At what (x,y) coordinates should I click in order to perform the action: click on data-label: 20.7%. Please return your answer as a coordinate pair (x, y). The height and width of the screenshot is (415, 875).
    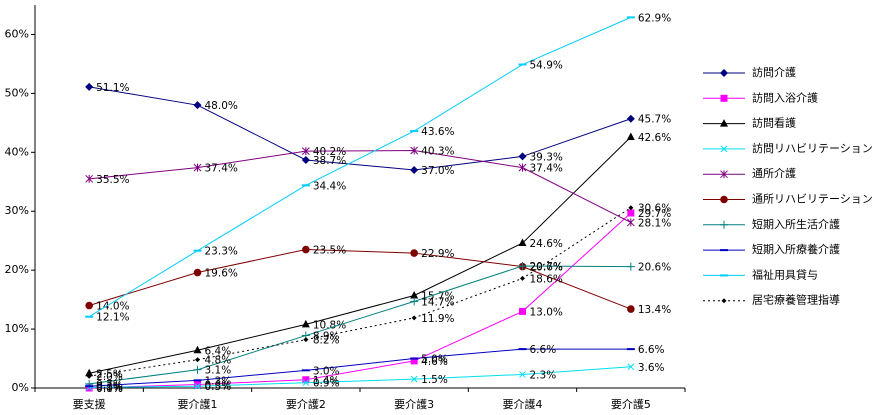
    Looking at the image, I should click on (546, 267).